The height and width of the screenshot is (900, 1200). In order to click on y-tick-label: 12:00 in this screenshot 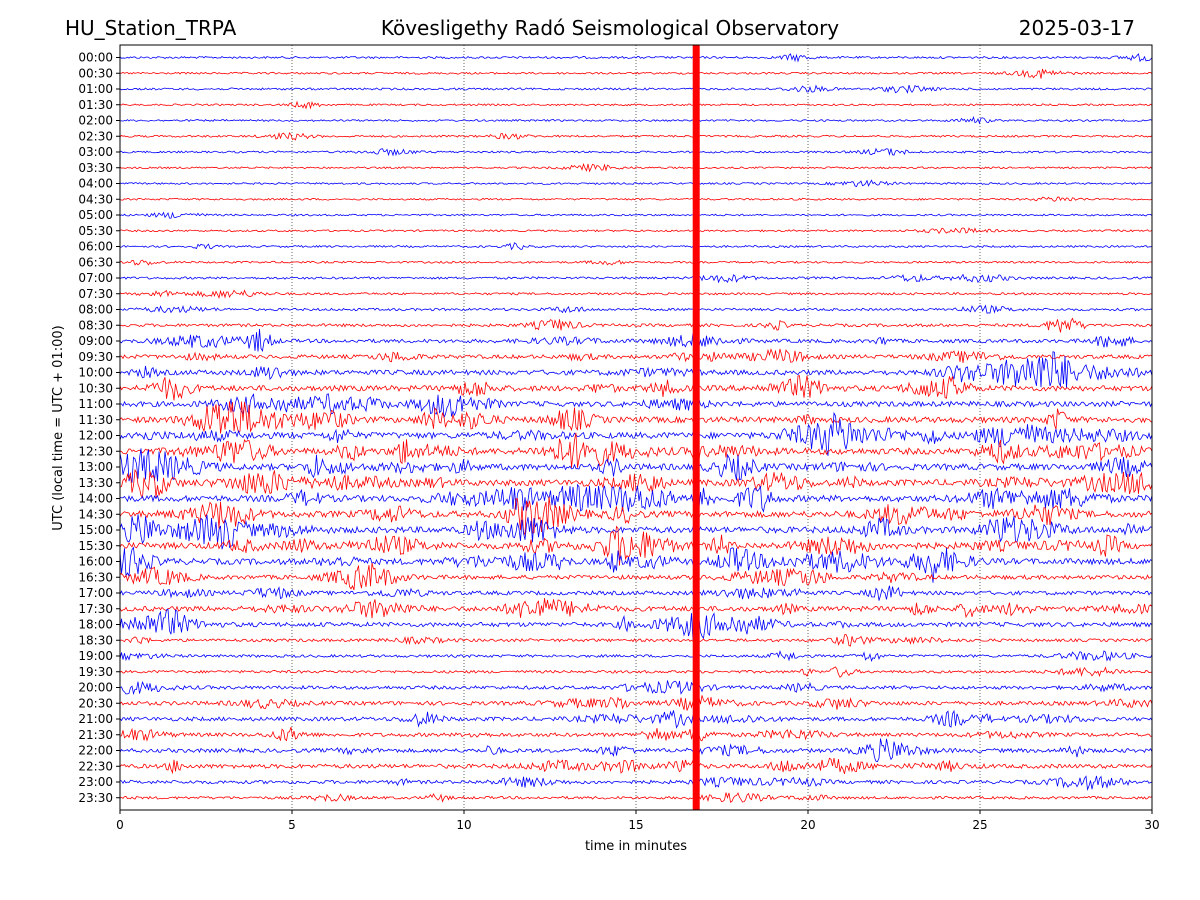, I will do `click(95, 436)`.